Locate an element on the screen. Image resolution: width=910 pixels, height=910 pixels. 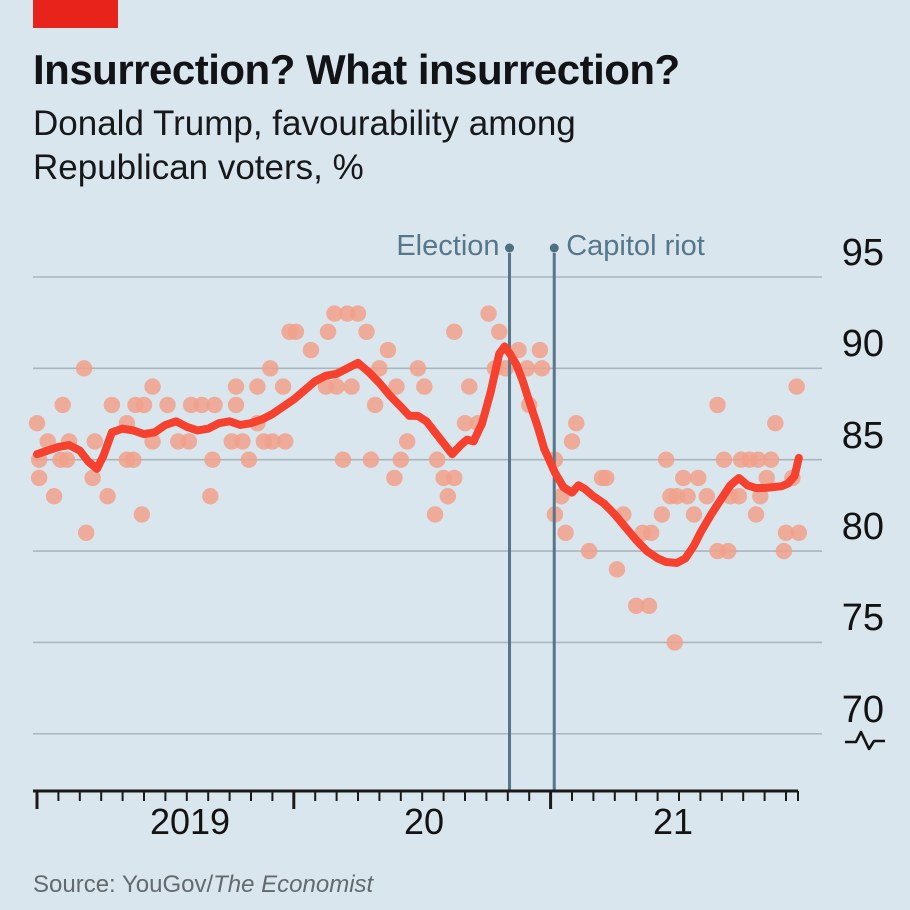
event-marker-capitol-riot is located at coordinates (554, 248).